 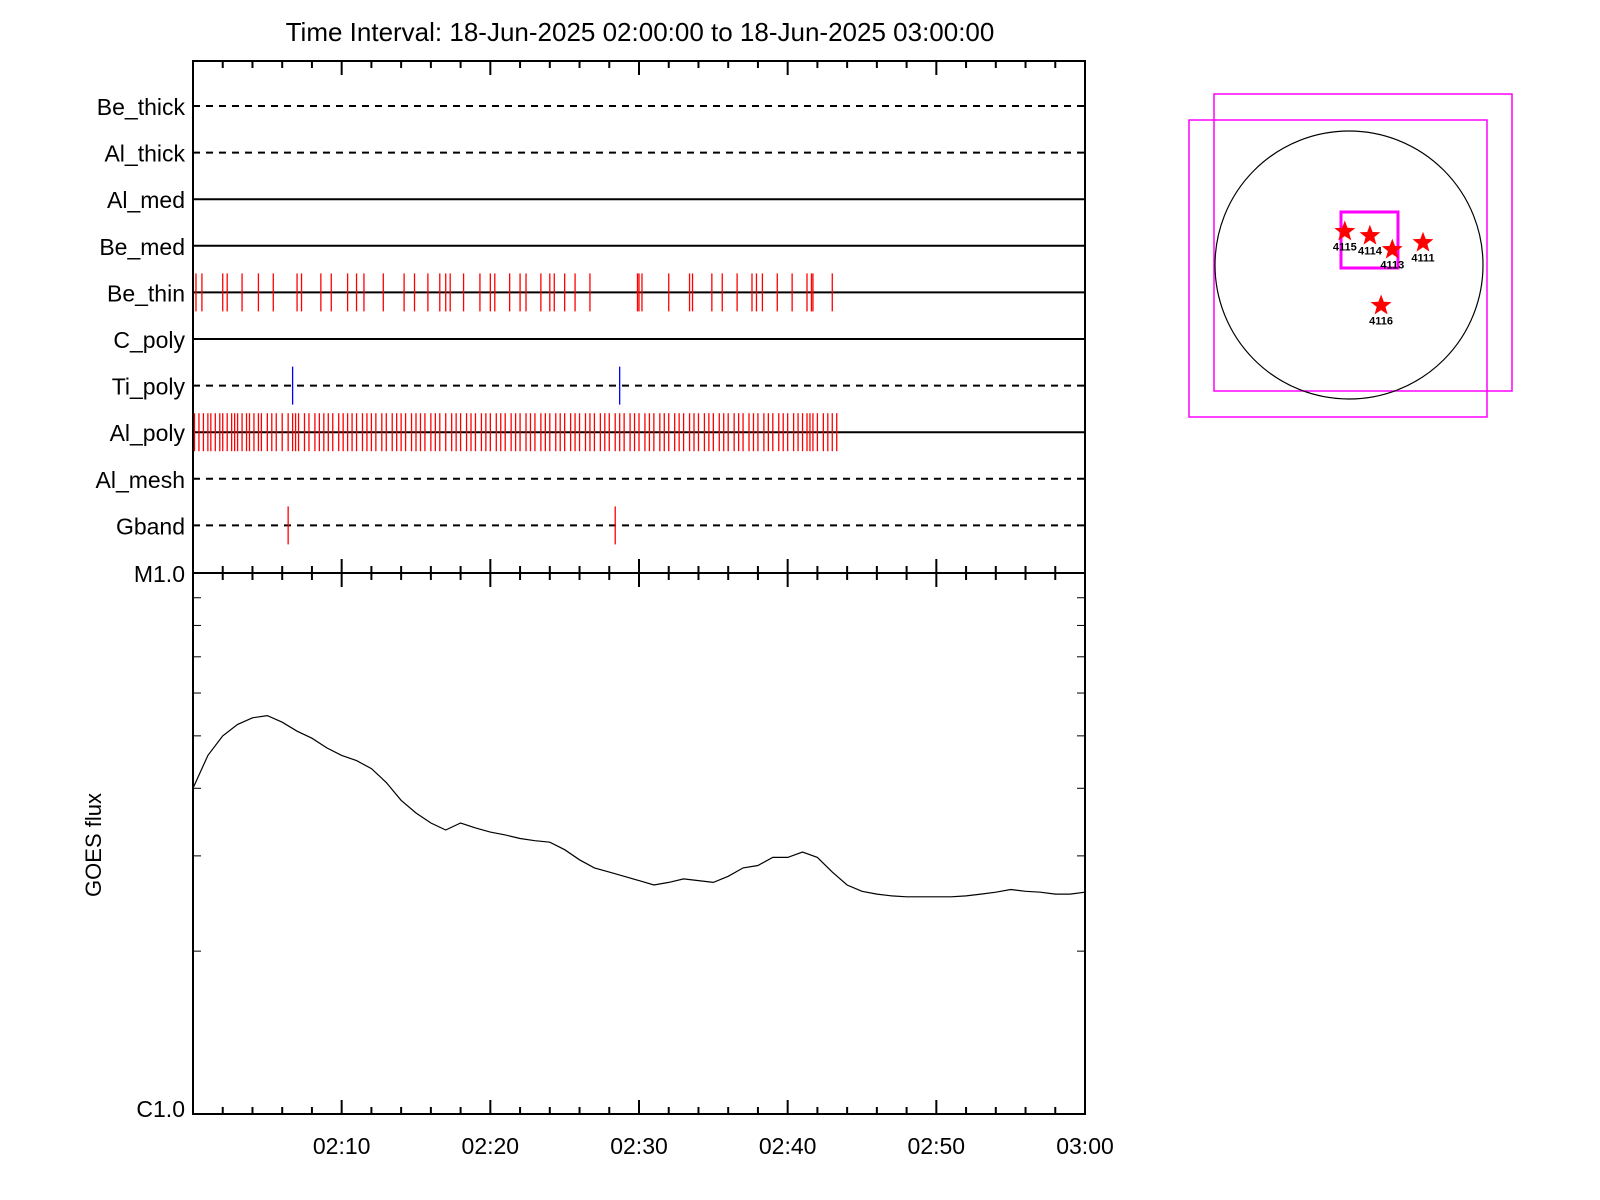 What do you see at coordinates (342, 1146) in the screenshot?
I see `x-tick-label: 02:10` at bounding box center [342, 1146].